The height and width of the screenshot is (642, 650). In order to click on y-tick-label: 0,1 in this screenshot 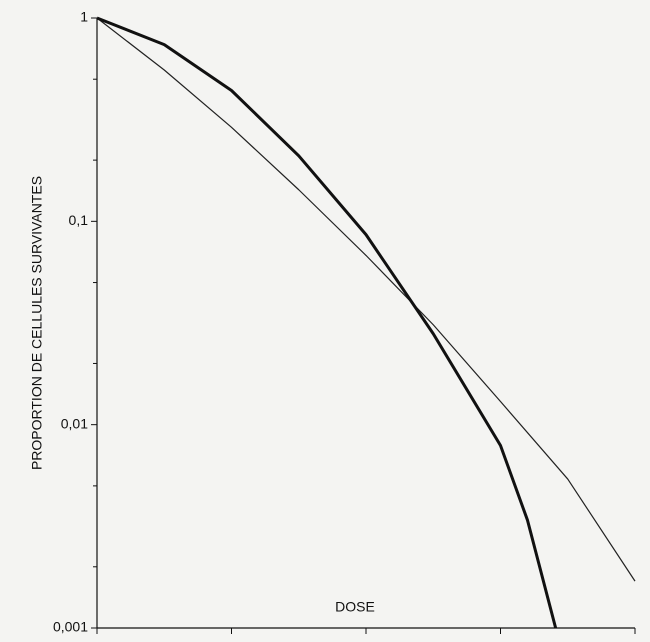, I will do `click(79, 220)`.